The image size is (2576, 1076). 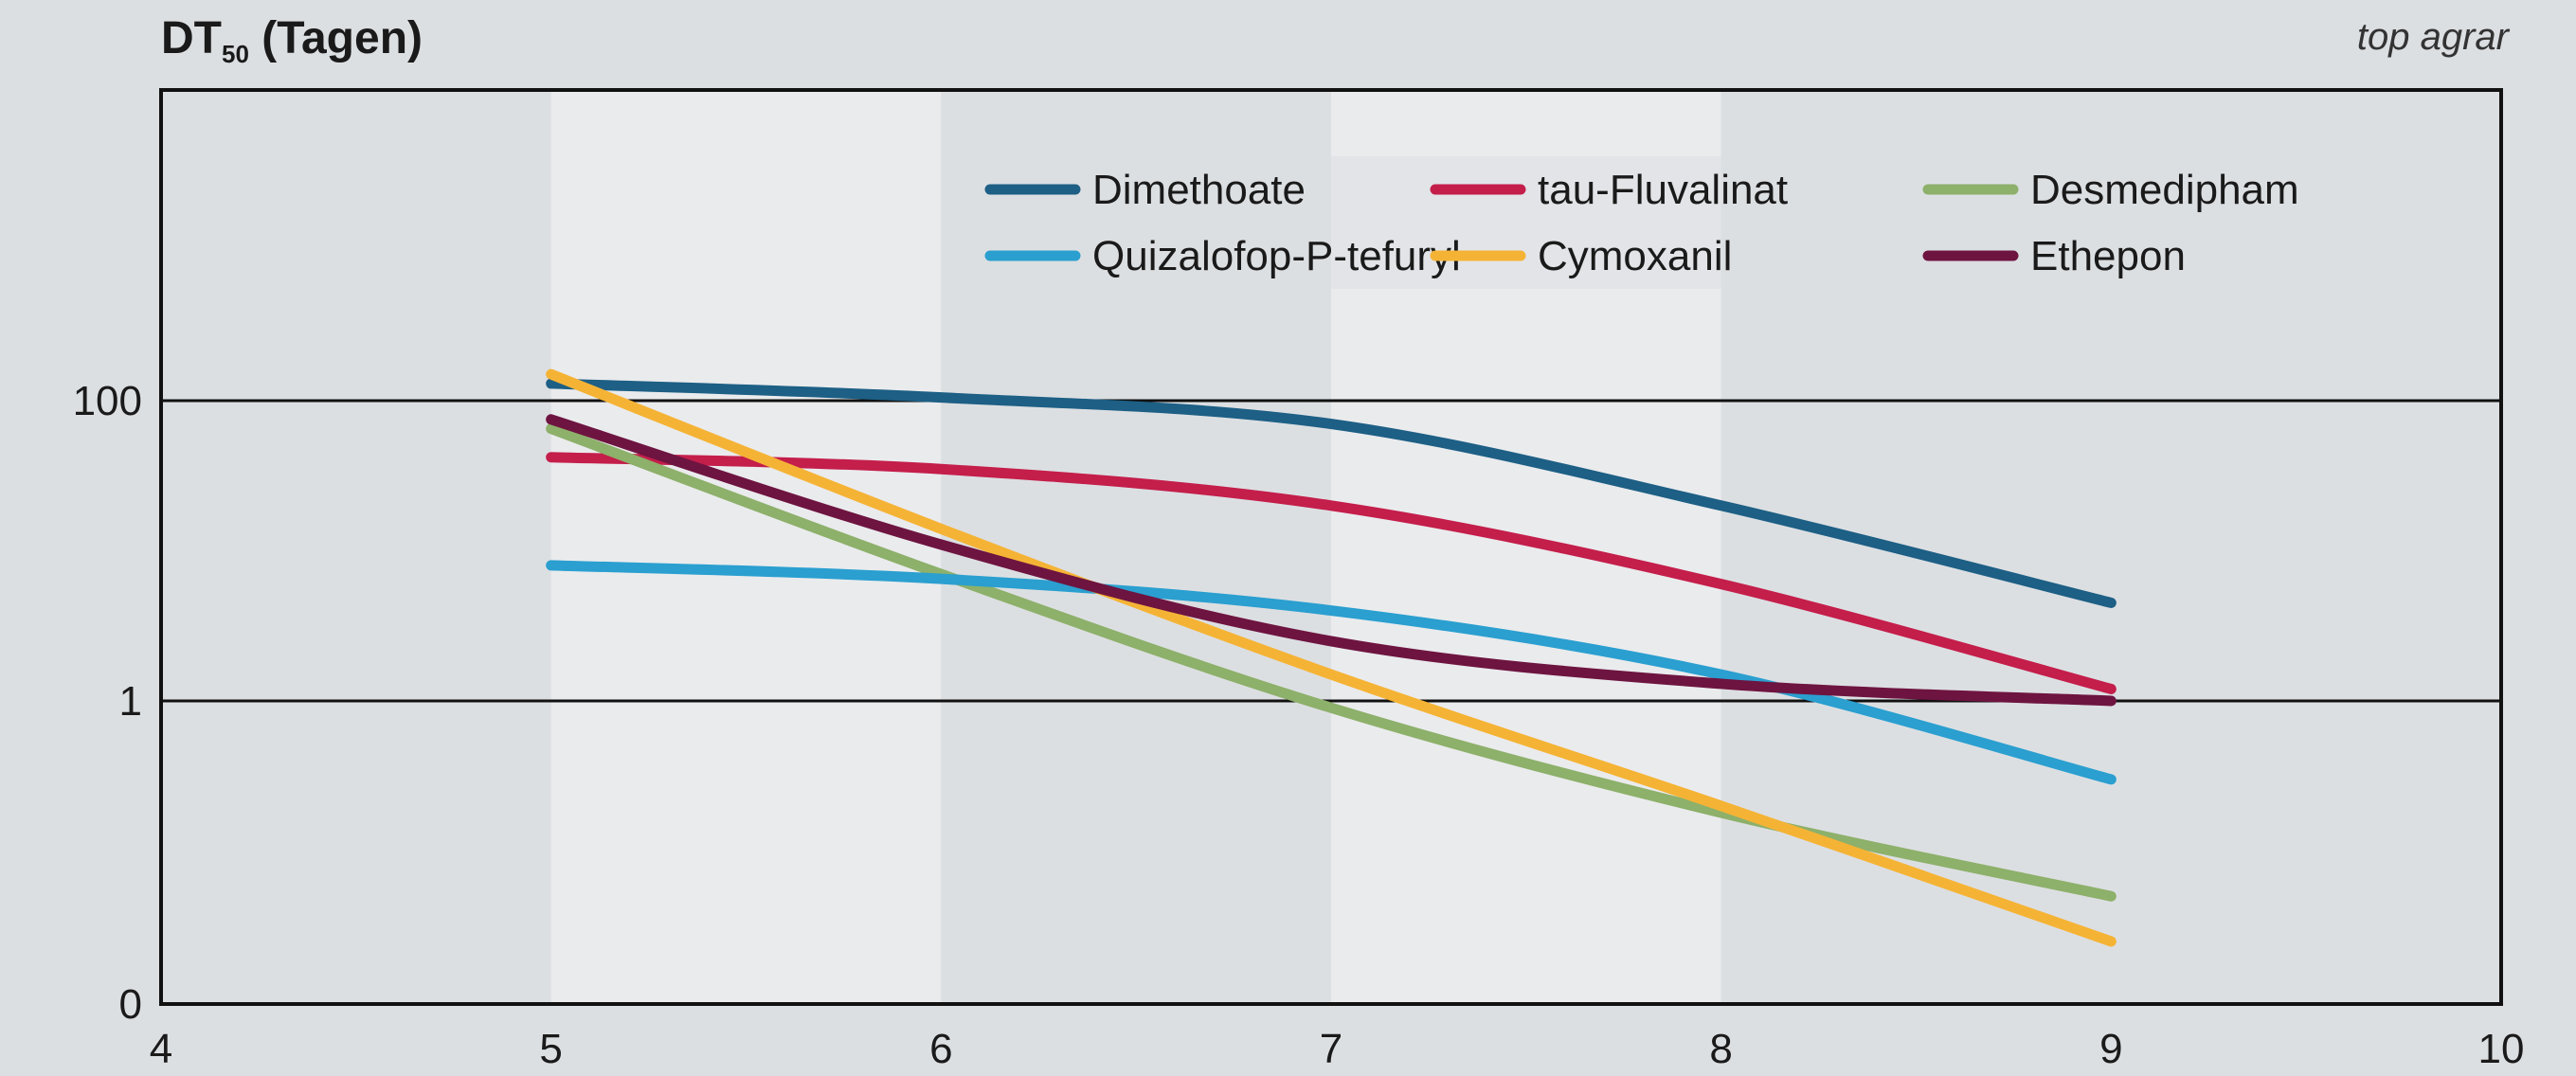 I want to click on y-axis-title-prefix: DT, so click(x=191, y=38).